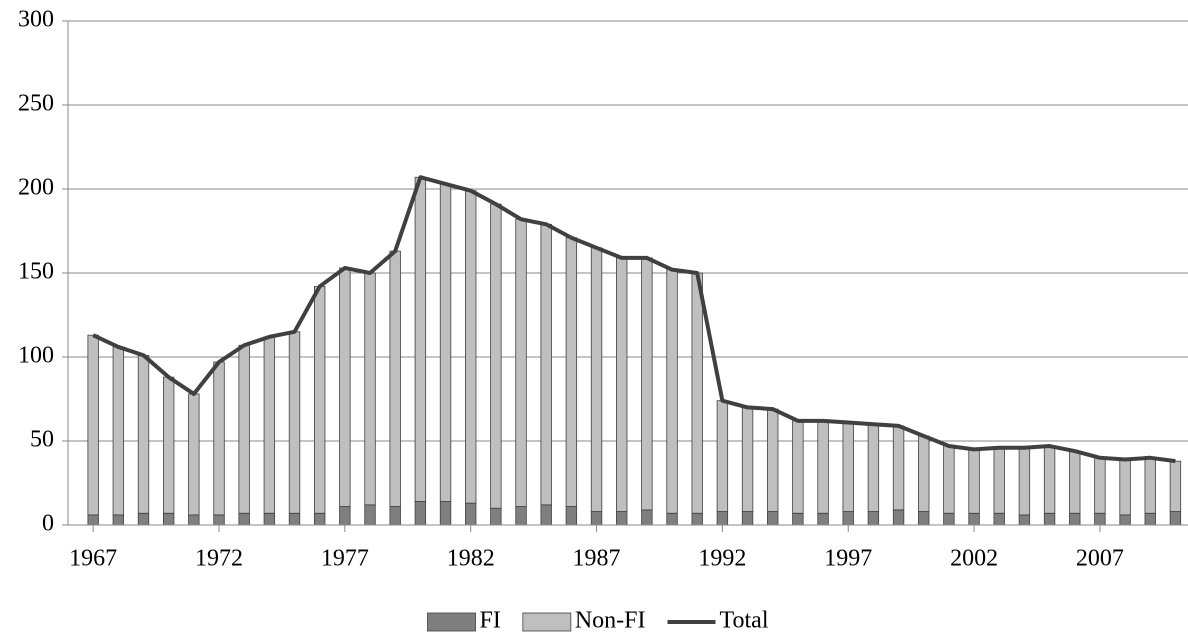  What do you see at coordinates (36, 272) in the screenshot?
I see `y-tick-label: 150` at bounding box center [36, 272].